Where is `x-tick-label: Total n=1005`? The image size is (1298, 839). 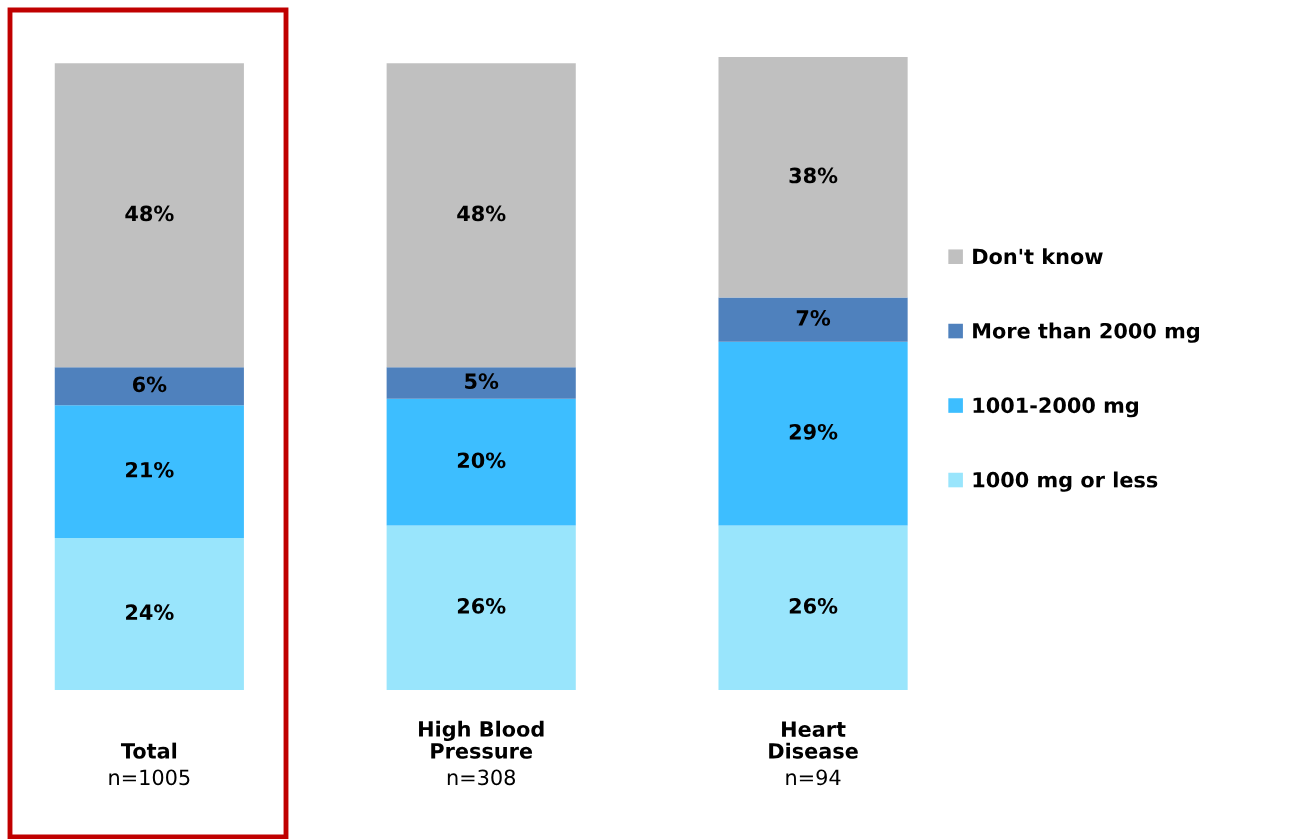
x-tick-label: Total n=1005 is located at coordinates (149, 764).